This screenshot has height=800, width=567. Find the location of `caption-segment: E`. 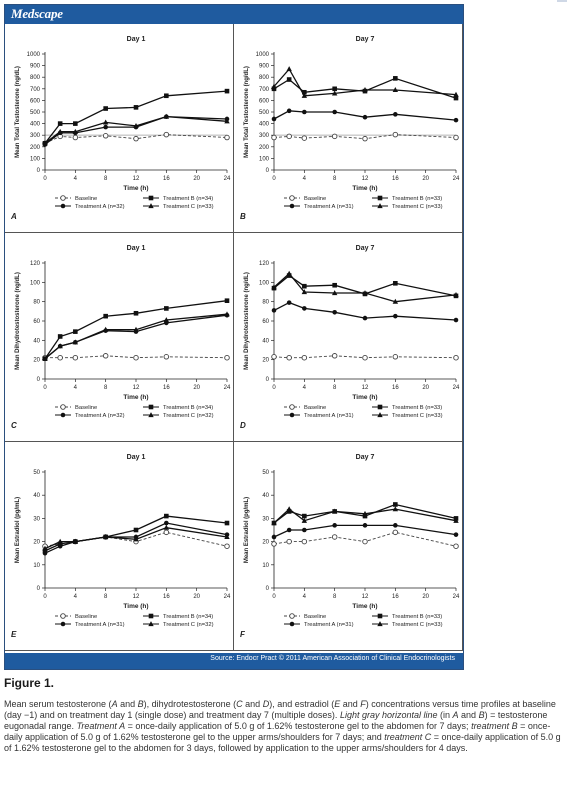

caption-segment: E is located at coordinates (337, 704).